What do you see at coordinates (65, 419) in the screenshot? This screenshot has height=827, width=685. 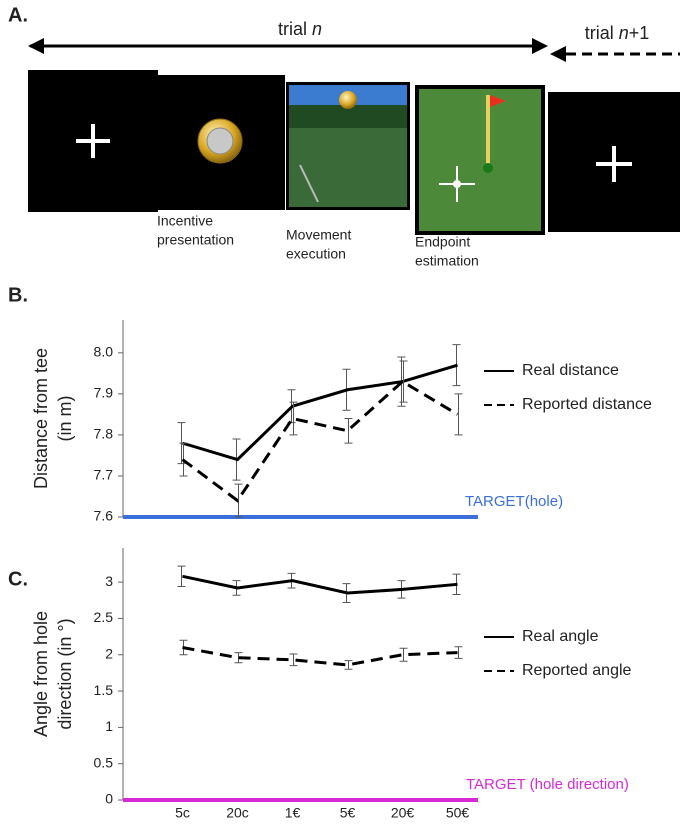 I see `y-axis-label: (in m)` at bounding box center [65, 419].